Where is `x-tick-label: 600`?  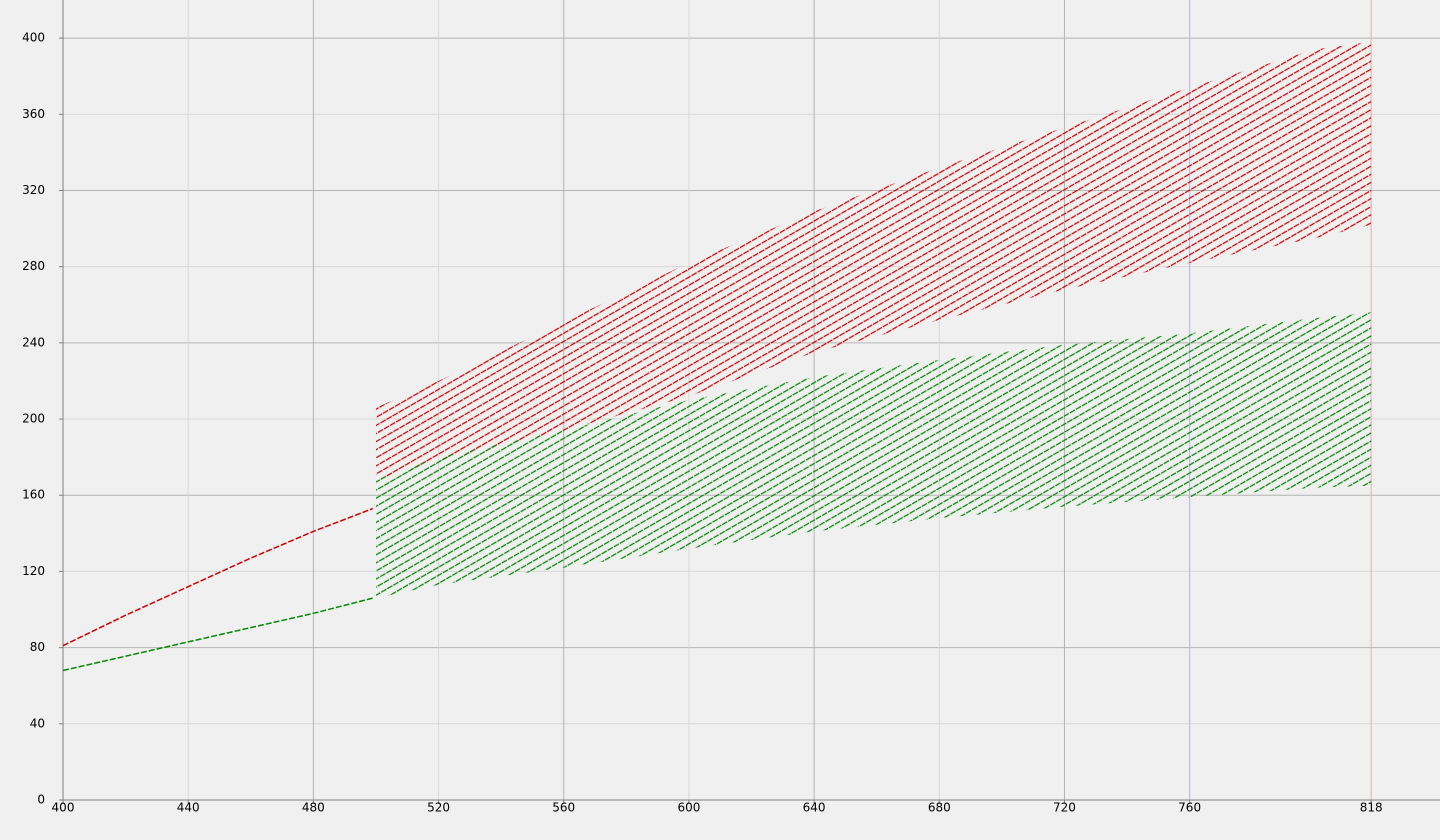
x-tick-label: 600 is located at coordinates (688, 808).